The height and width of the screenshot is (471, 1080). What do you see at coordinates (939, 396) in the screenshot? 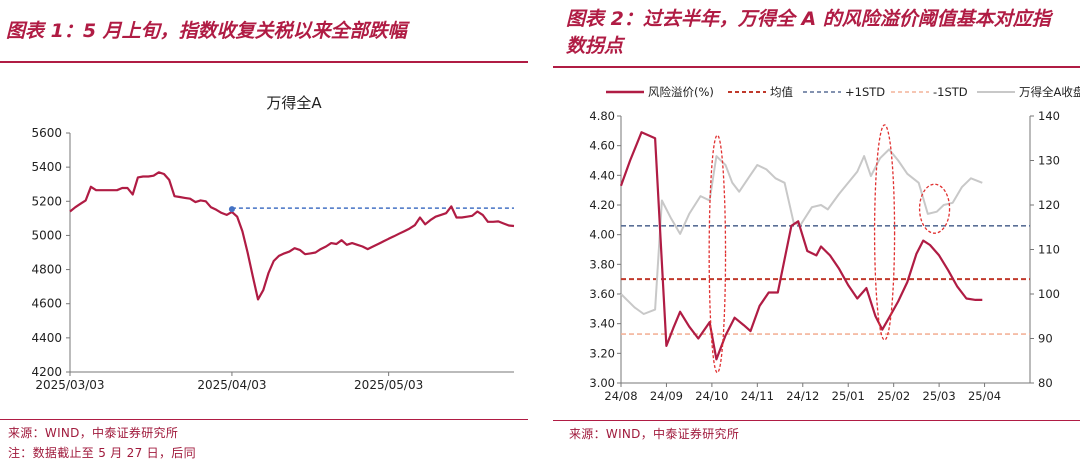
I see `x-tick-label: 25/03` at bounding box center [939, 396].